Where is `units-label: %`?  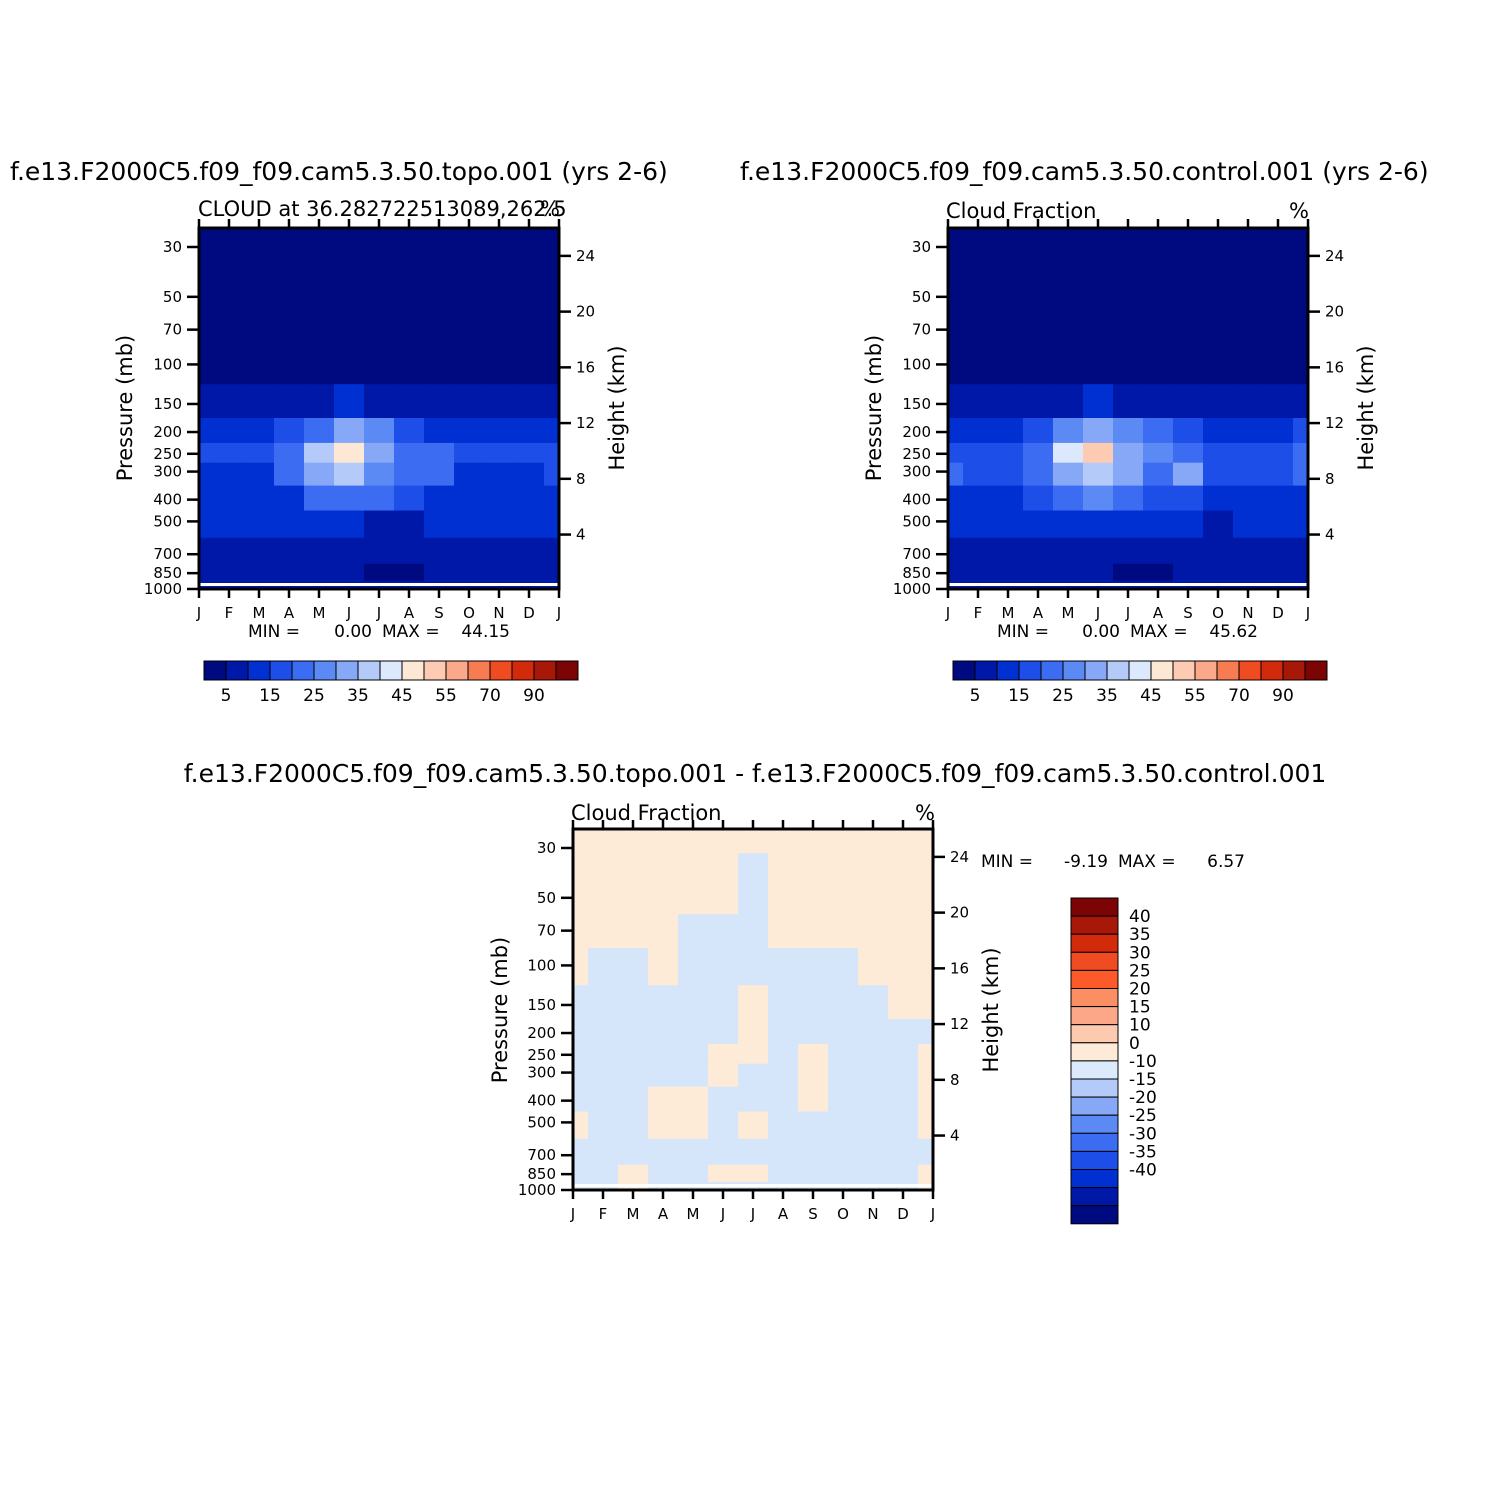
units-label: % is located at coordinates (925, 813).